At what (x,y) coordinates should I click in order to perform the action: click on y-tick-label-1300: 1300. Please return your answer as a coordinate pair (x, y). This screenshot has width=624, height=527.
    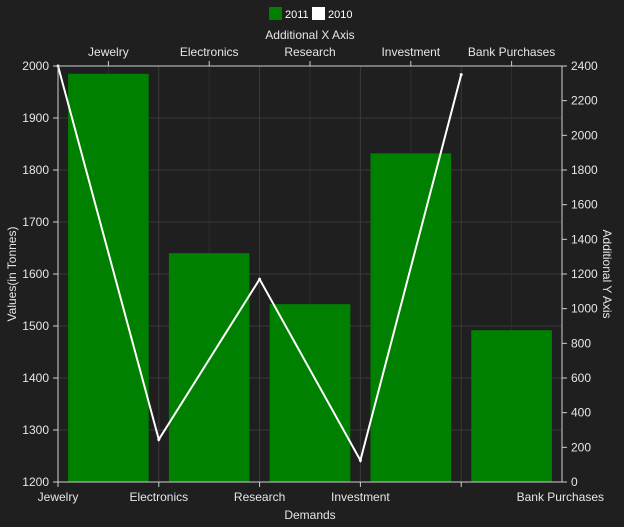
    Looking at the image, I should click on (35, 430).